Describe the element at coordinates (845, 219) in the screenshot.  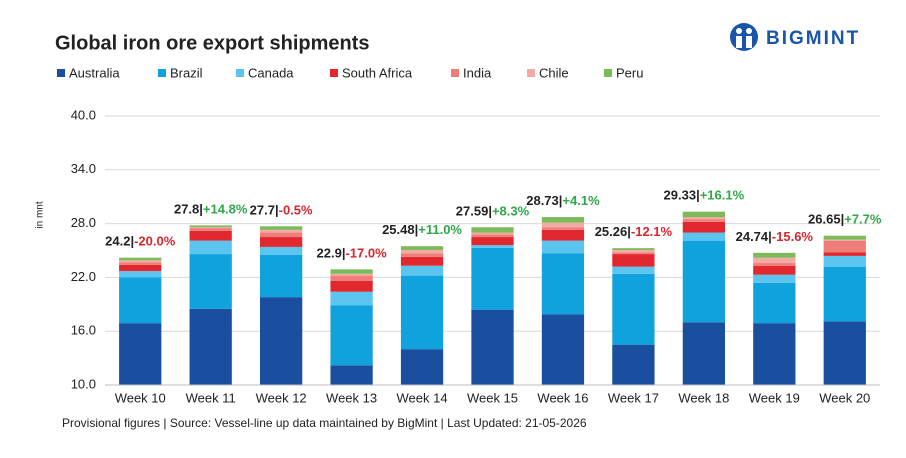
I see `bar-annotation: 26.65|+7.7%` at that location.